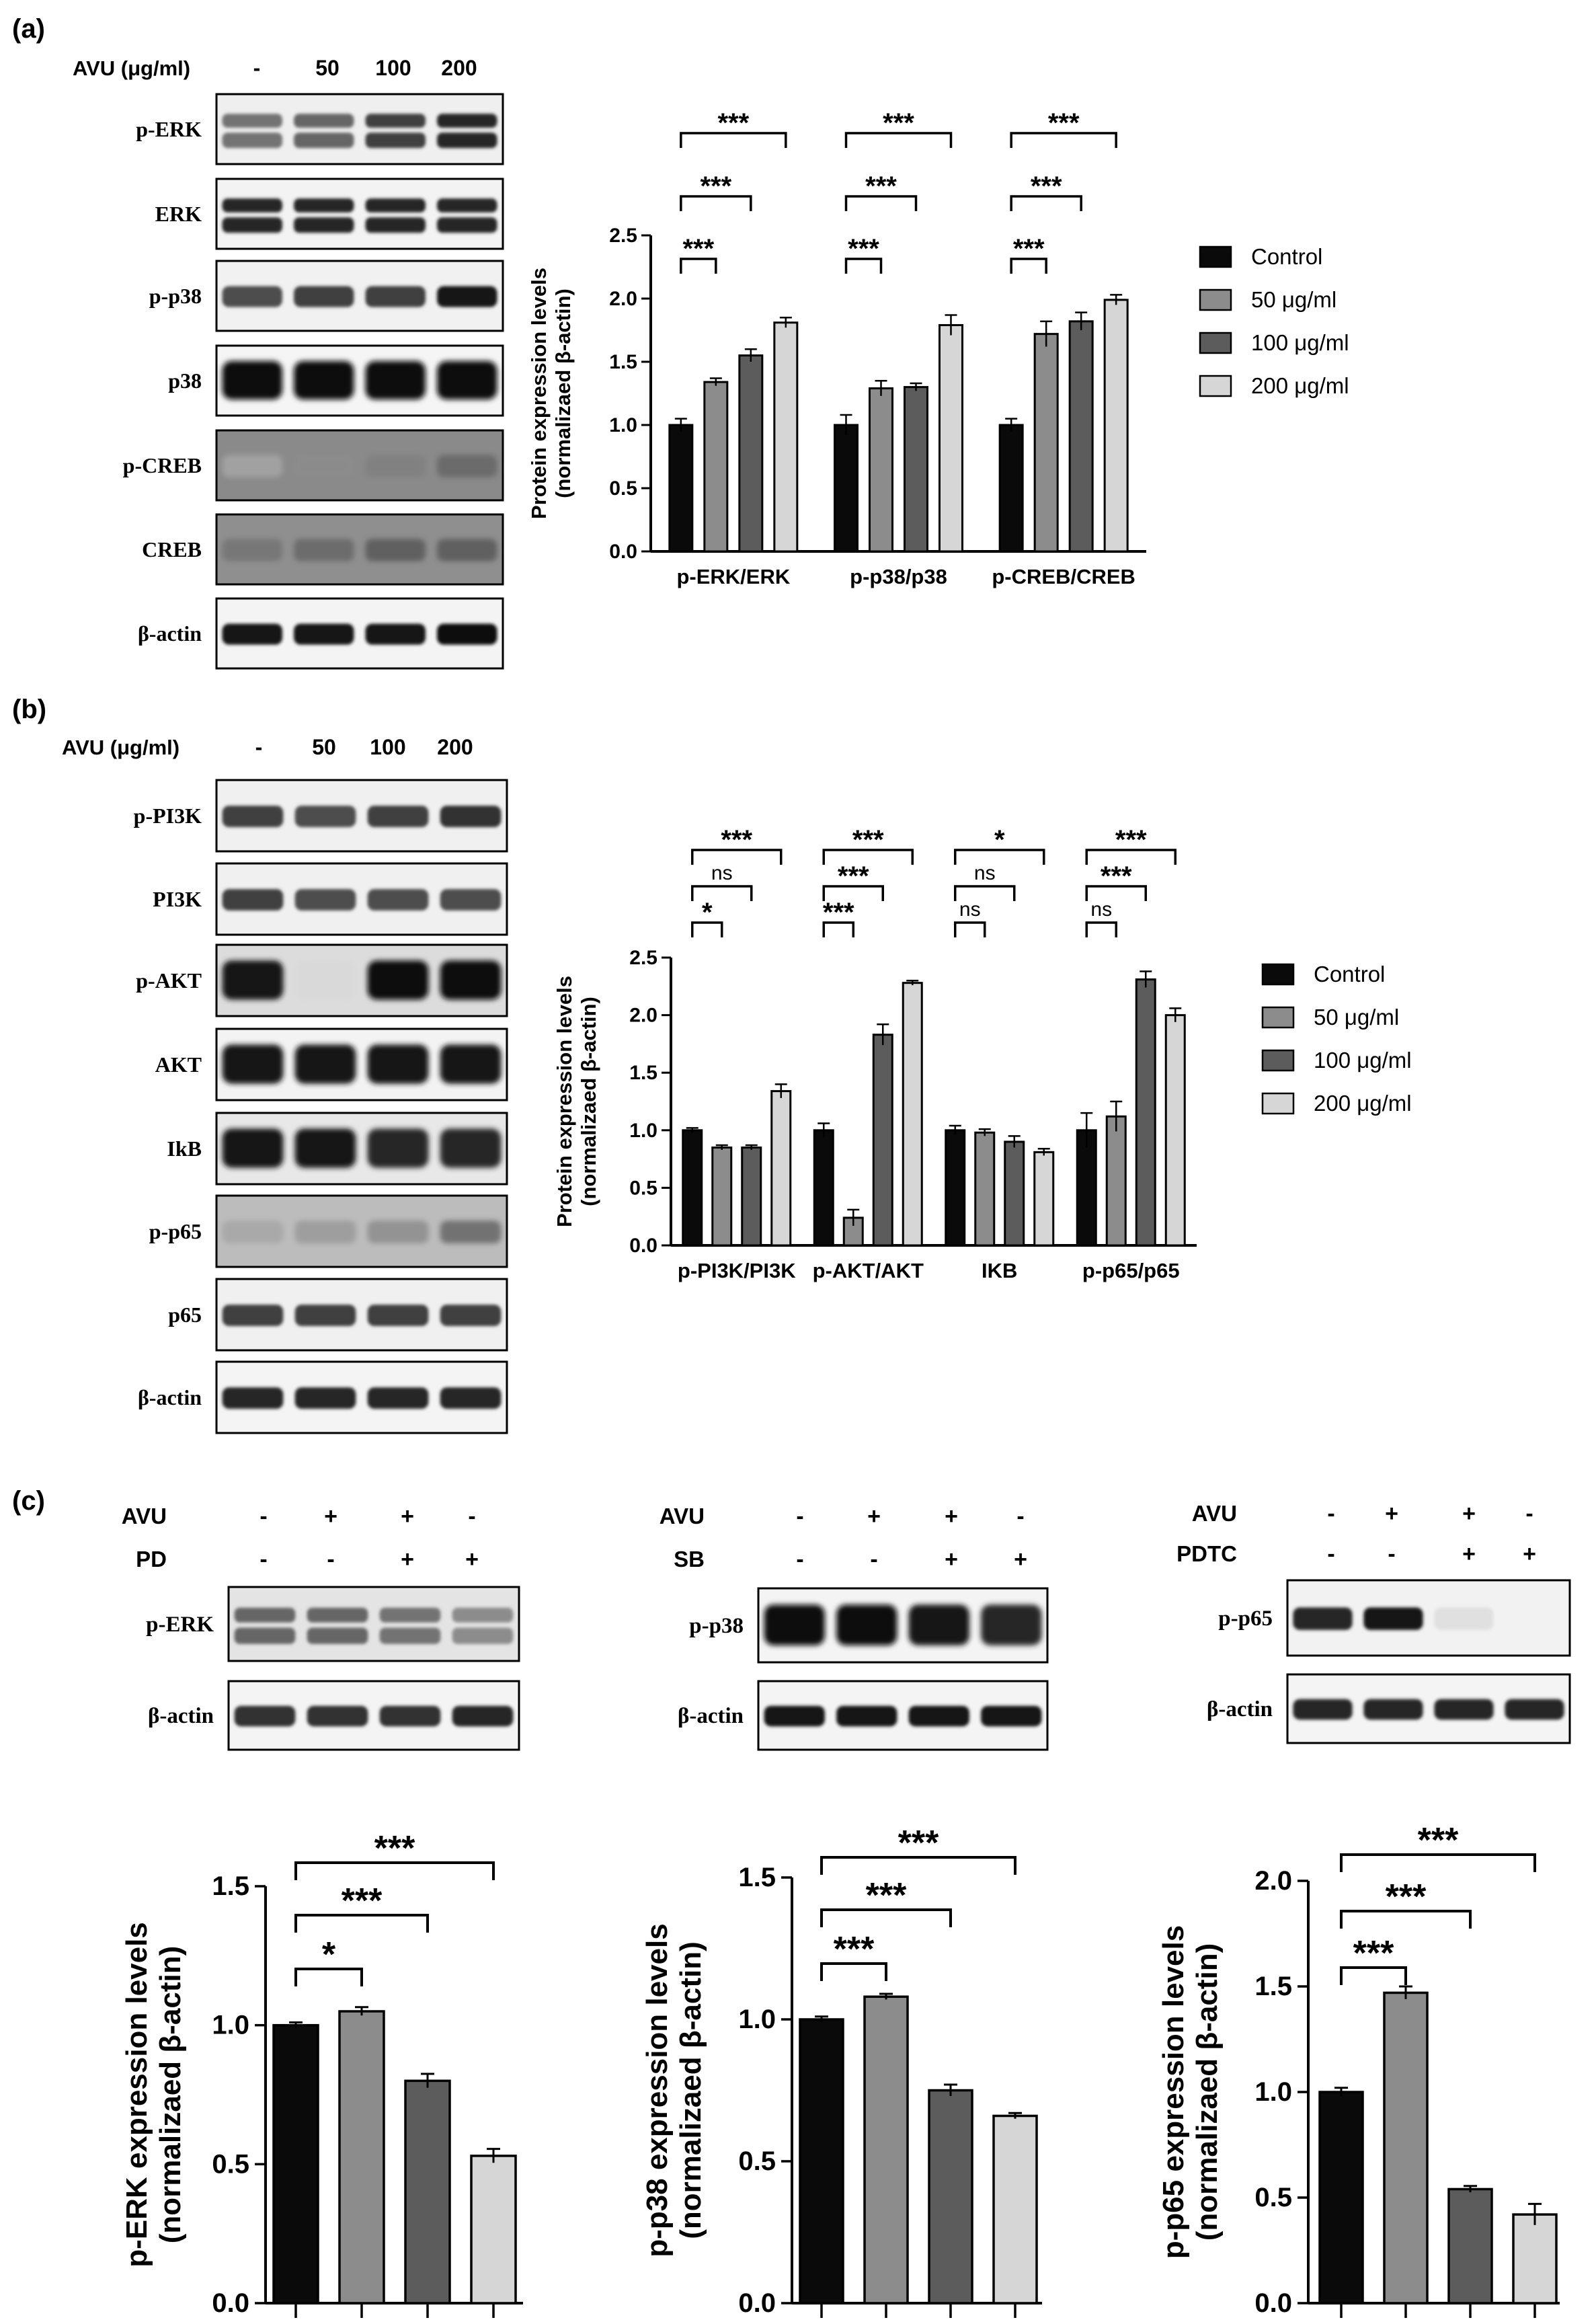 The width and height of the screenshot is (1596, 2324). What do you see at coordinates (29, 1501) in the screenshot?
I see `panel-label: (c)` at bounding box center [29, 1501].